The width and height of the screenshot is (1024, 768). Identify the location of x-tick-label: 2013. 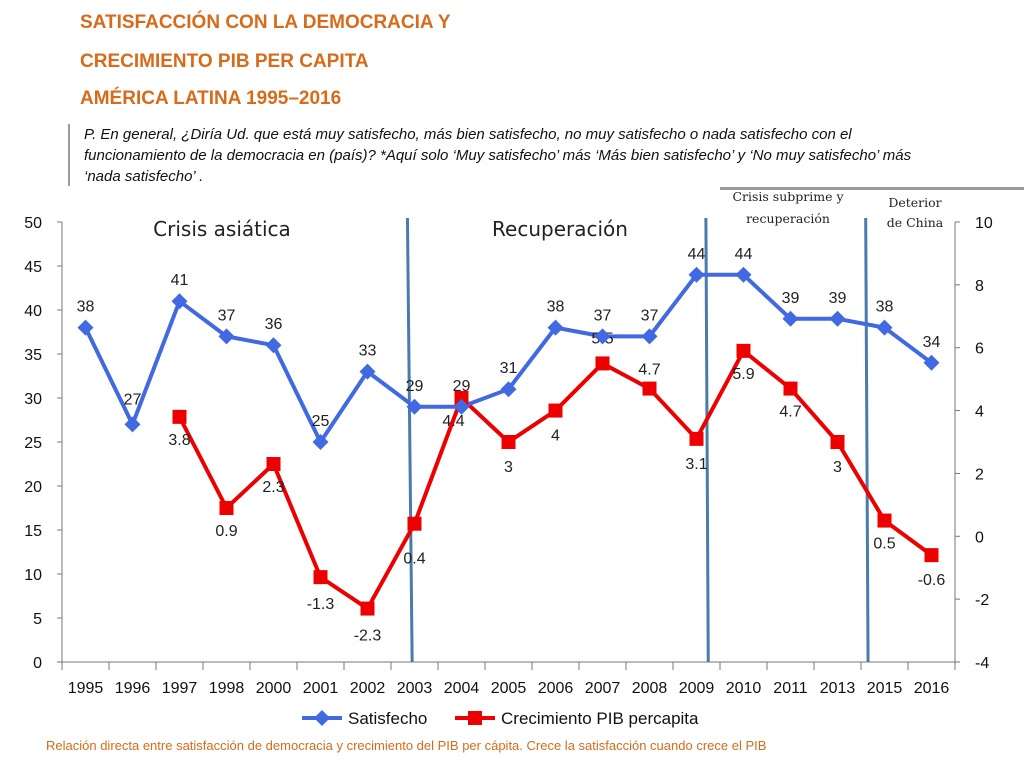
(838, 688).